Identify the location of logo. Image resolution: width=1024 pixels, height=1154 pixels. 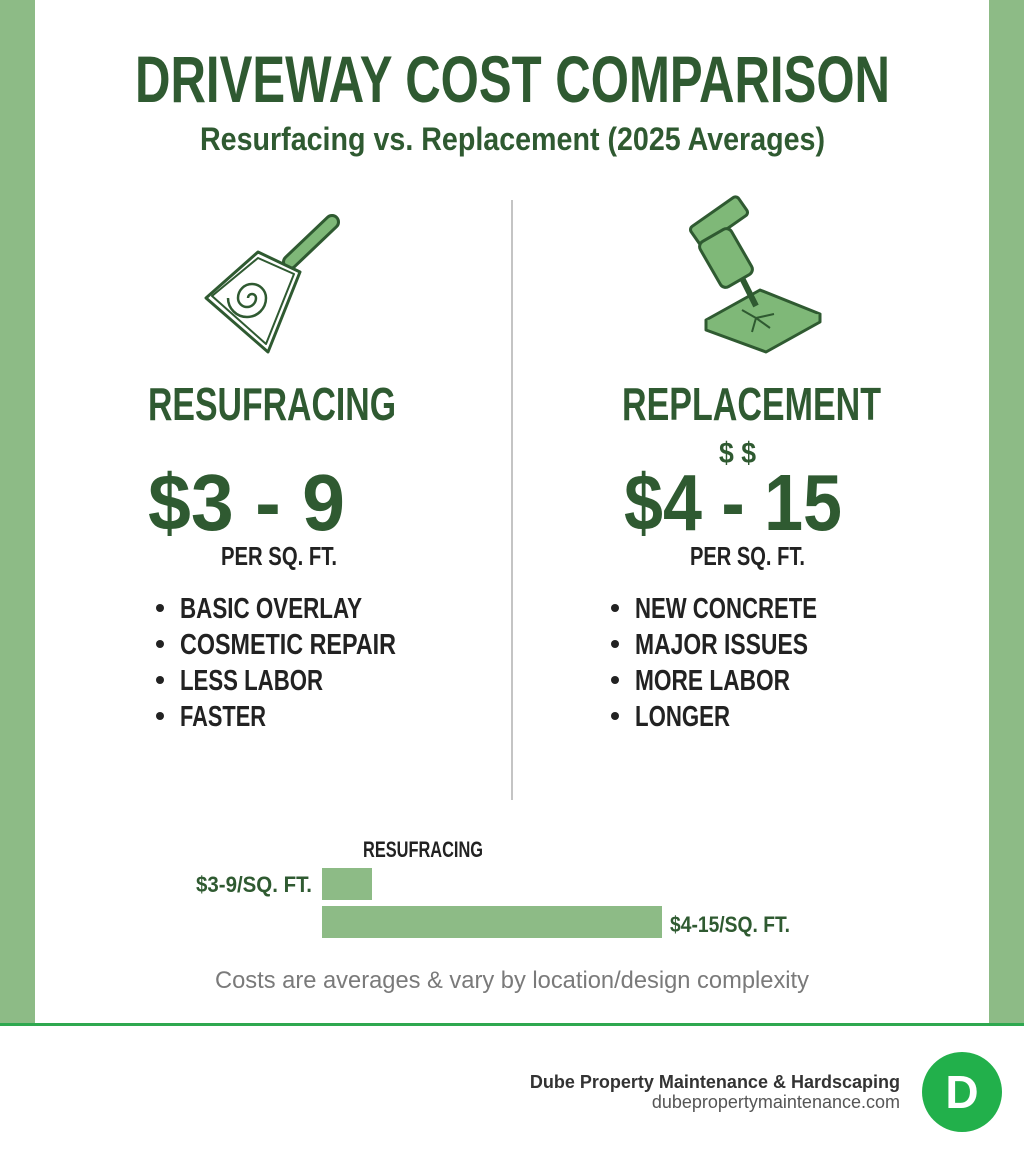
(962, 1092).